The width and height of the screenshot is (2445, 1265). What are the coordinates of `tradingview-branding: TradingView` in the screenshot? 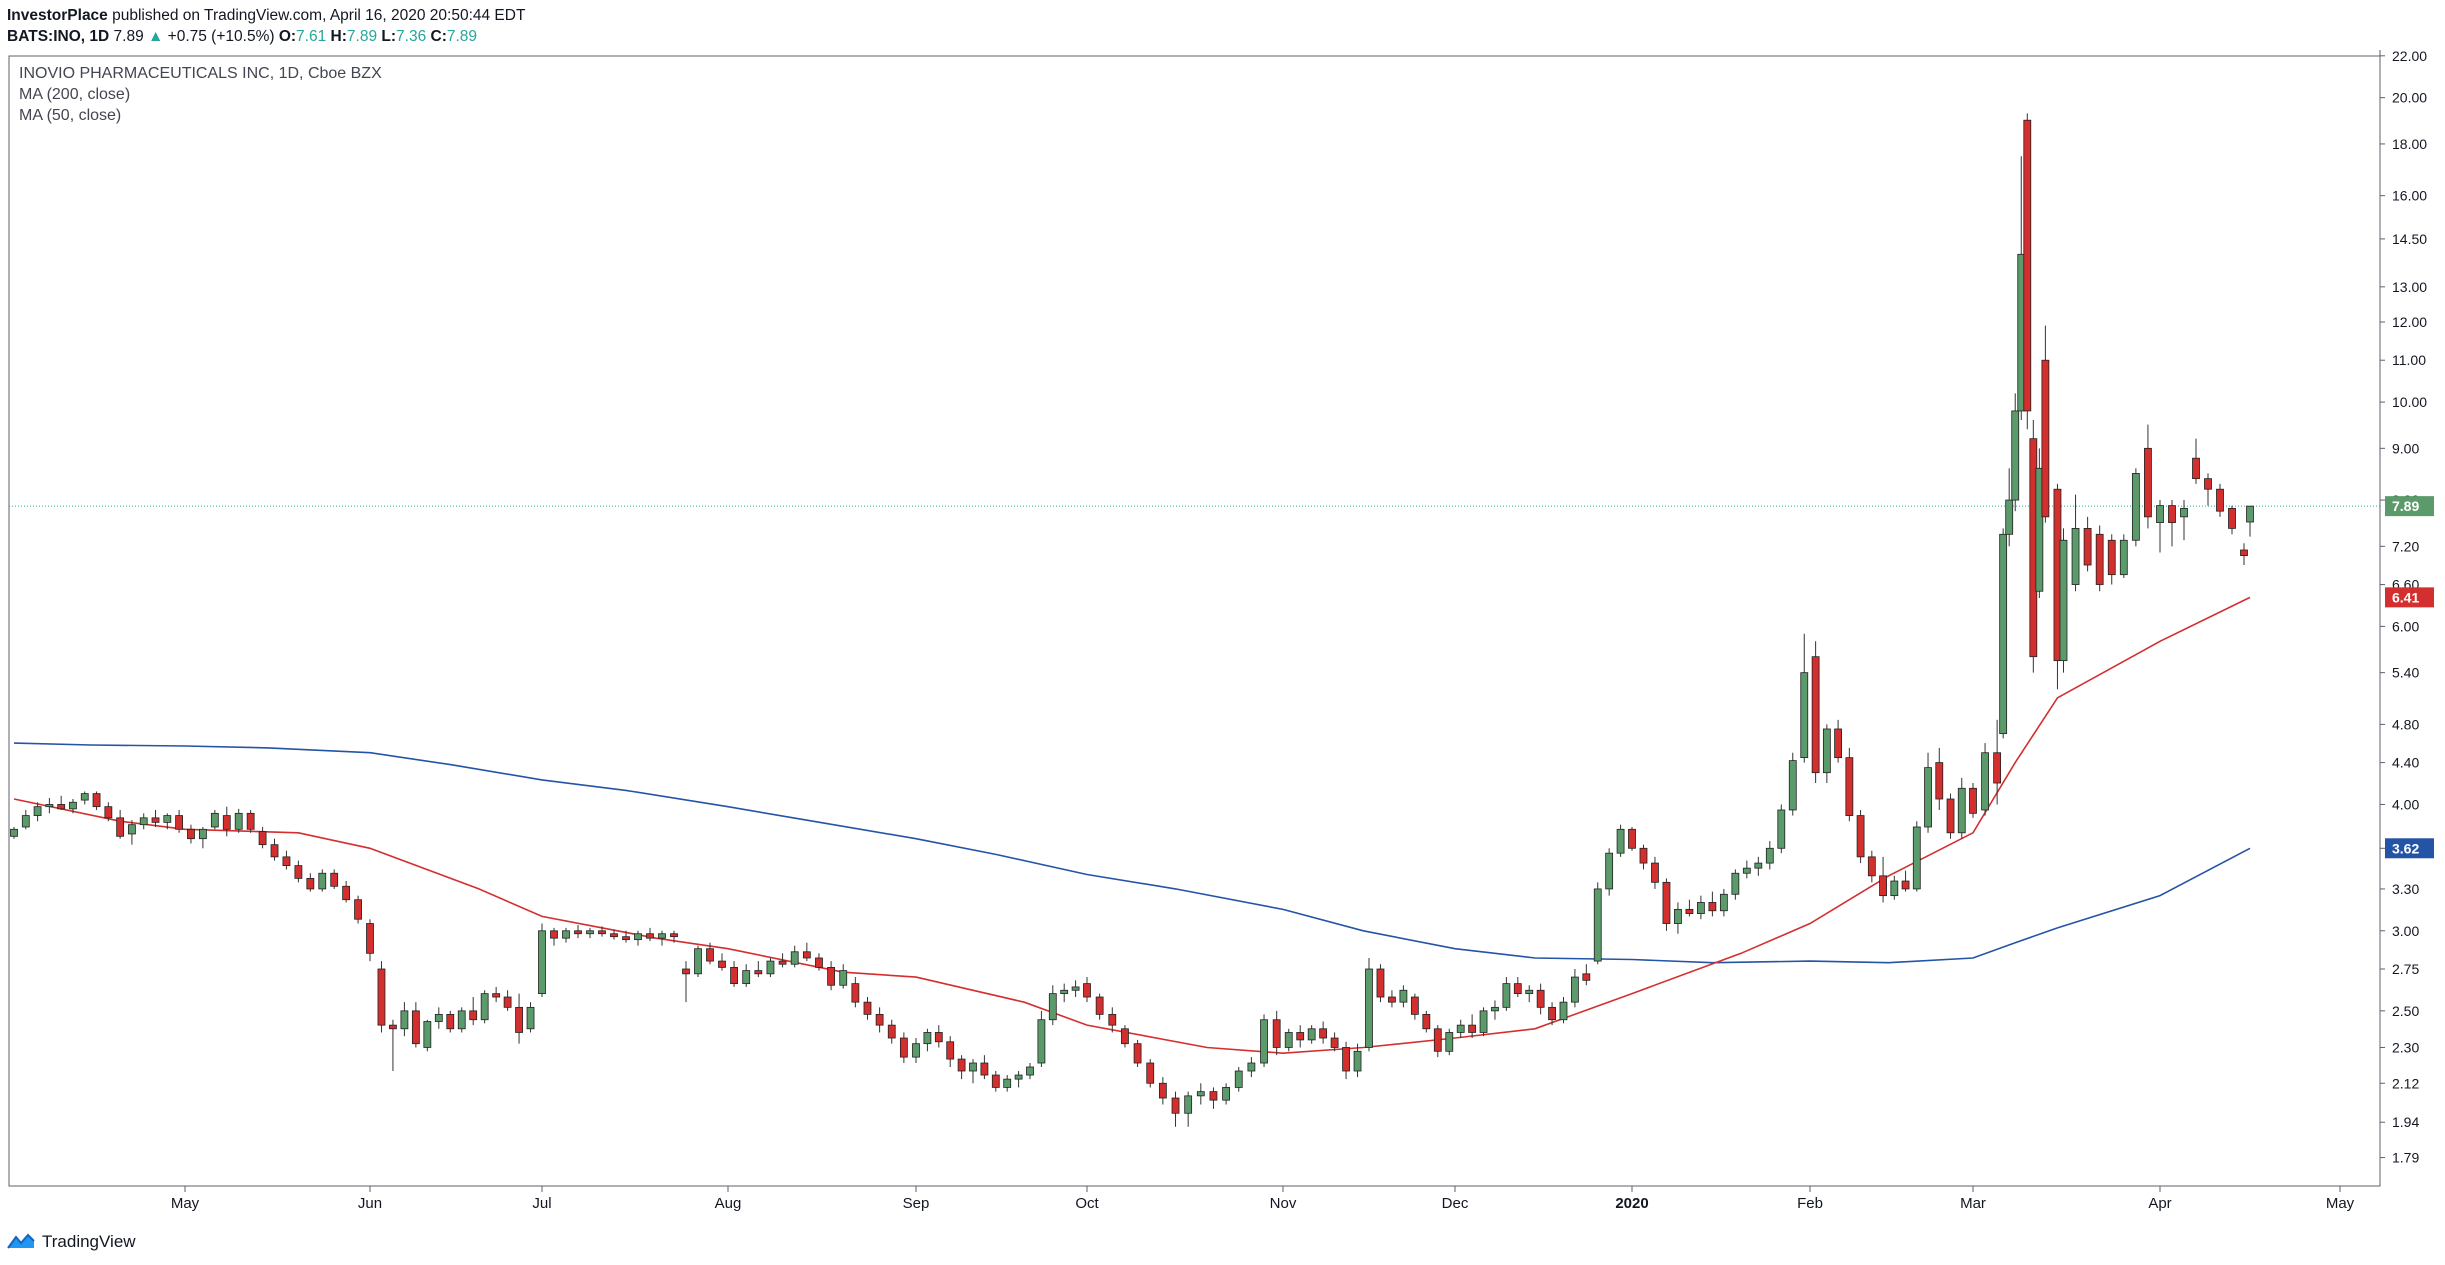 It's located at (71, 1242).